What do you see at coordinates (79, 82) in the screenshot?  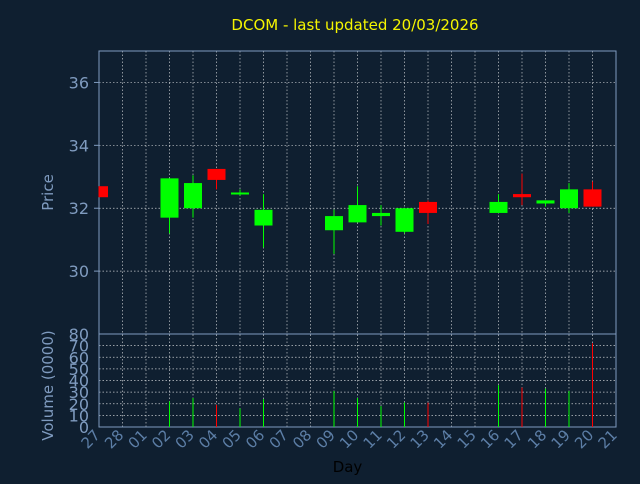 I see `price-tick-label: 36` at bounding box center [79, 82].